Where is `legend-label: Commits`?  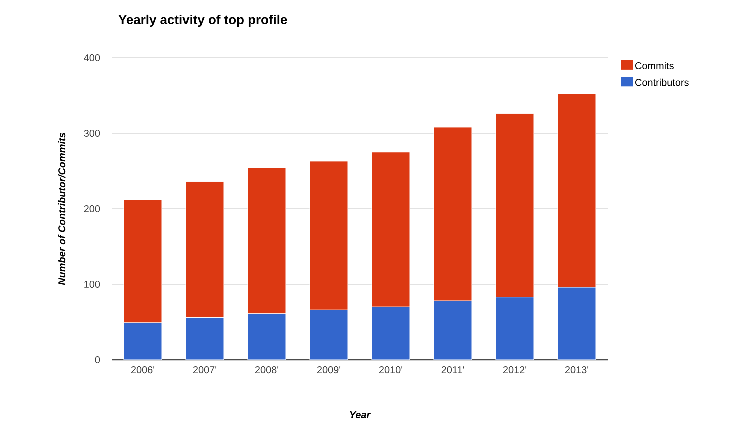 legend-label: Commits is located at coordinates (655, 66).